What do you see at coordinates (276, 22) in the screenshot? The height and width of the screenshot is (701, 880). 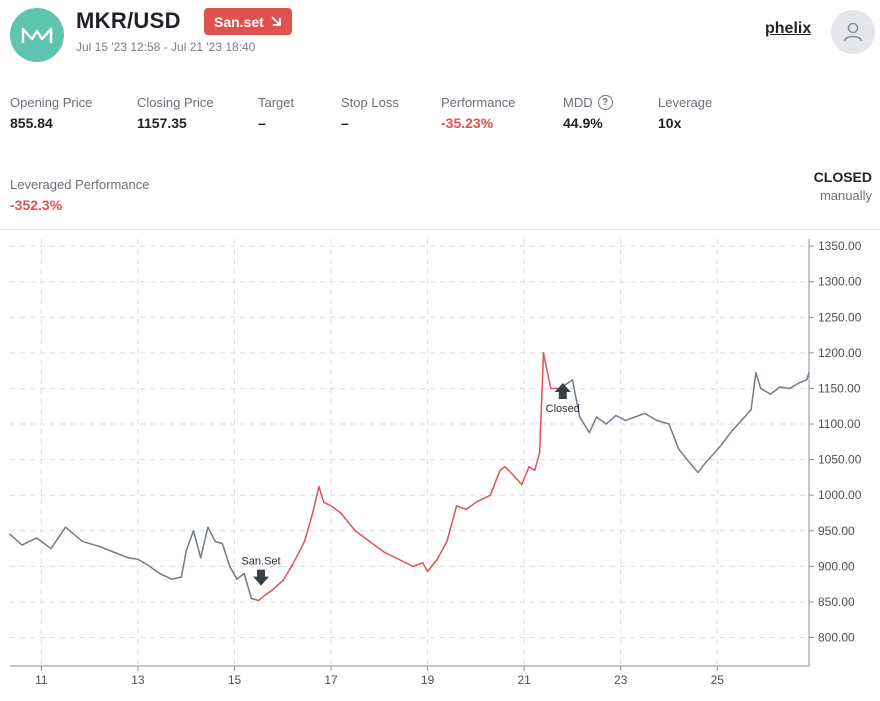 I see `arrow-down-right-icon` at bounding box center [276, 22].